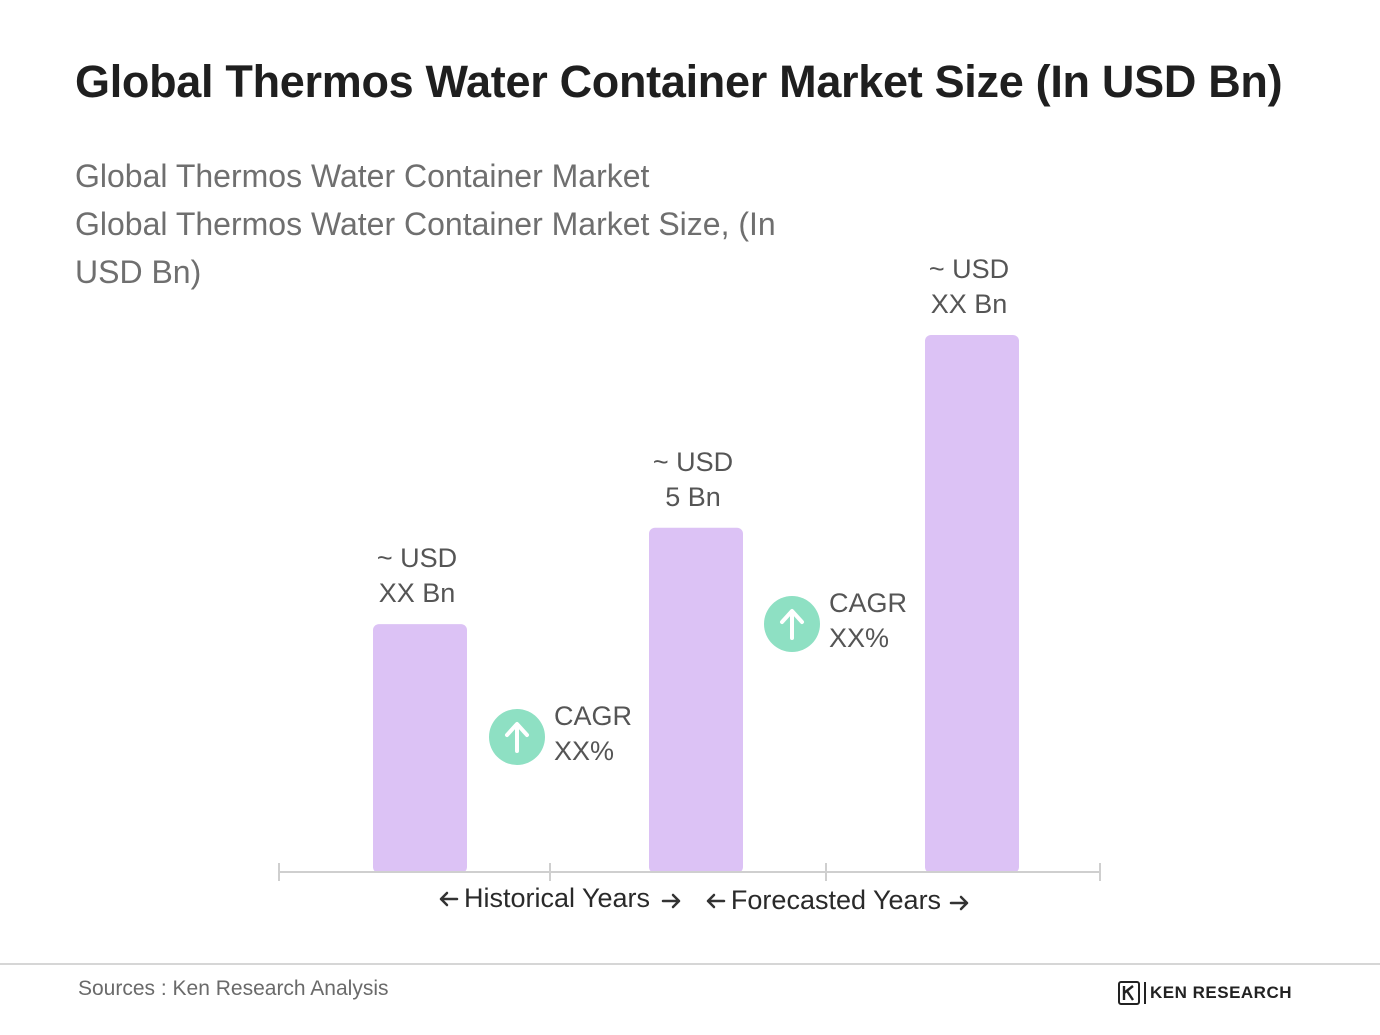 The width and height of the screenshot is (1380, 1035). What do you see at coordinates (1129, 993) in the screenshot?
I see `ken-research-logo-icon` at bounding box center [1129, 993].